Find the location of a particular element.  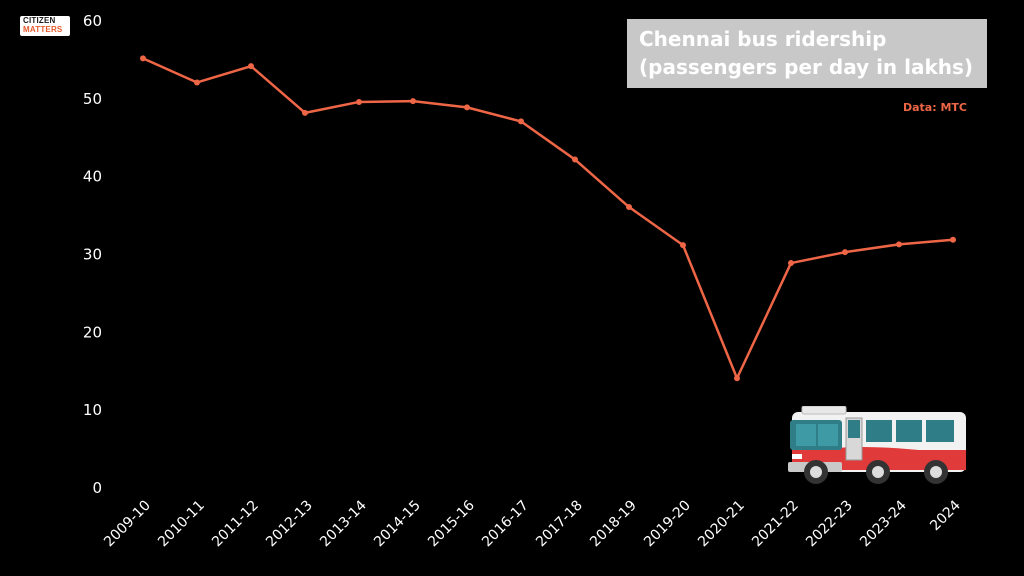

y-tick-label: 40 is located at coordinates (92, 177).